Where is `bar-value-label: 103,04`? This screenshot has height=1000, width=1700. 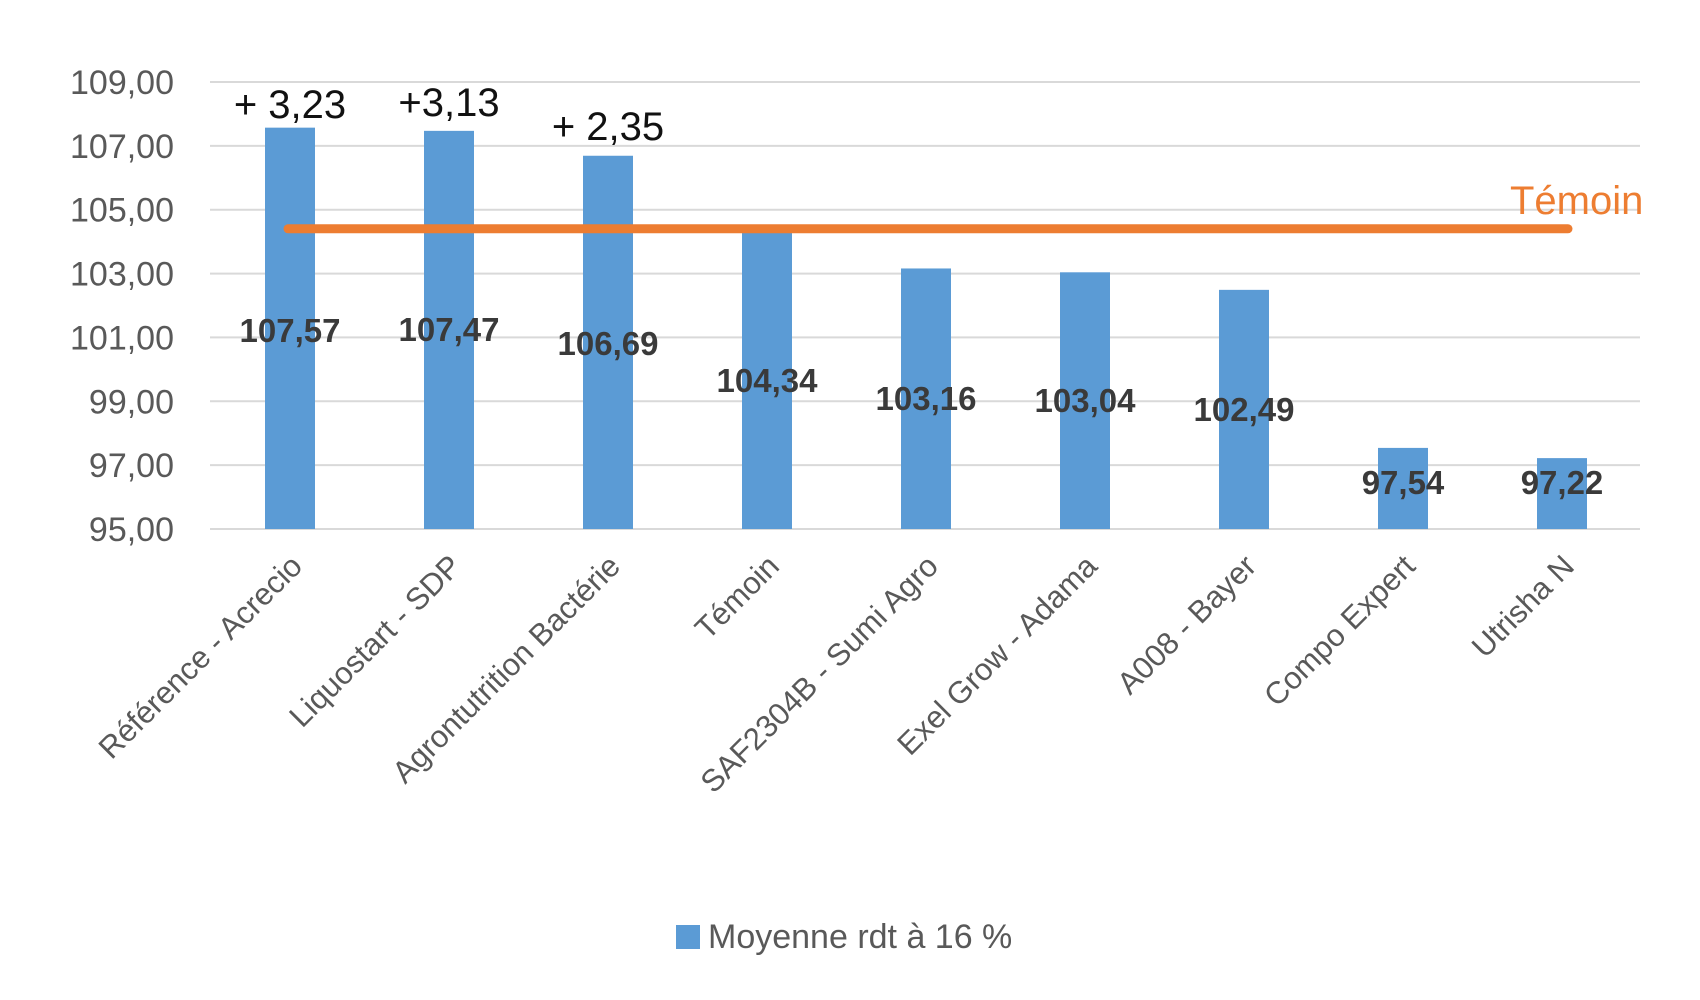 bar-value-label: 103,04 is located at coordinates (1086, 400).